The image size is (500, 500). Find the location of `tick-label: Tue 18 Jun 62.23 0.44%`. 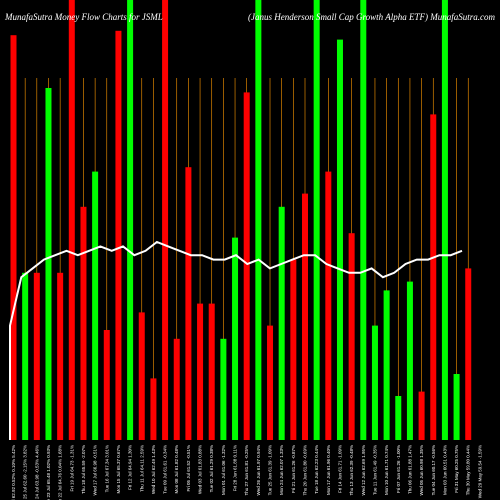

tick-label: Tue 18 Jun 62.23 0.44% is located at coordinates (316, 469).